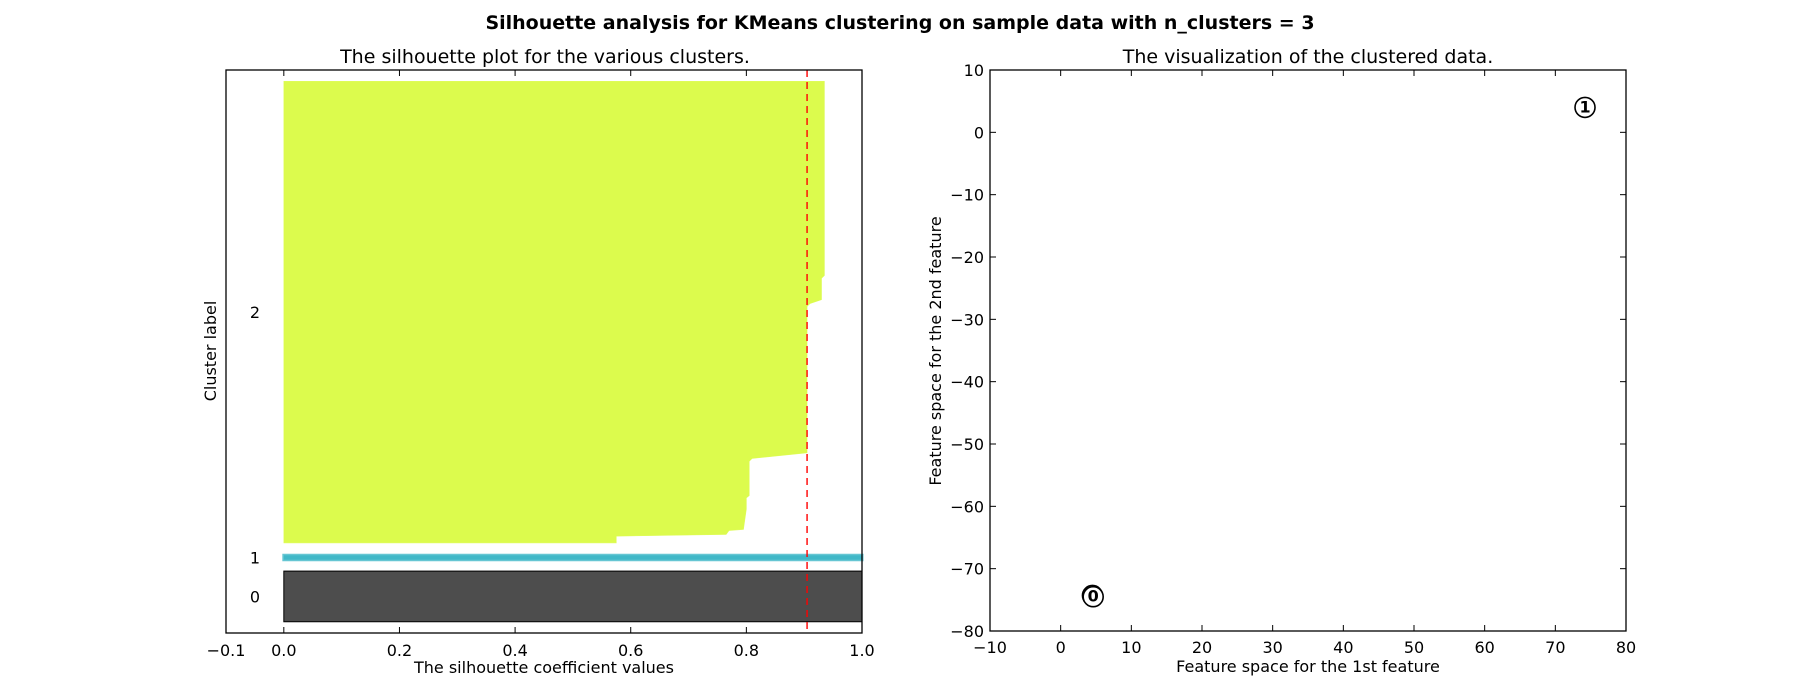 This screenshot has height=700, width=1800. I want to click on cluster-center-0-label: 0, so click(1093, 596).